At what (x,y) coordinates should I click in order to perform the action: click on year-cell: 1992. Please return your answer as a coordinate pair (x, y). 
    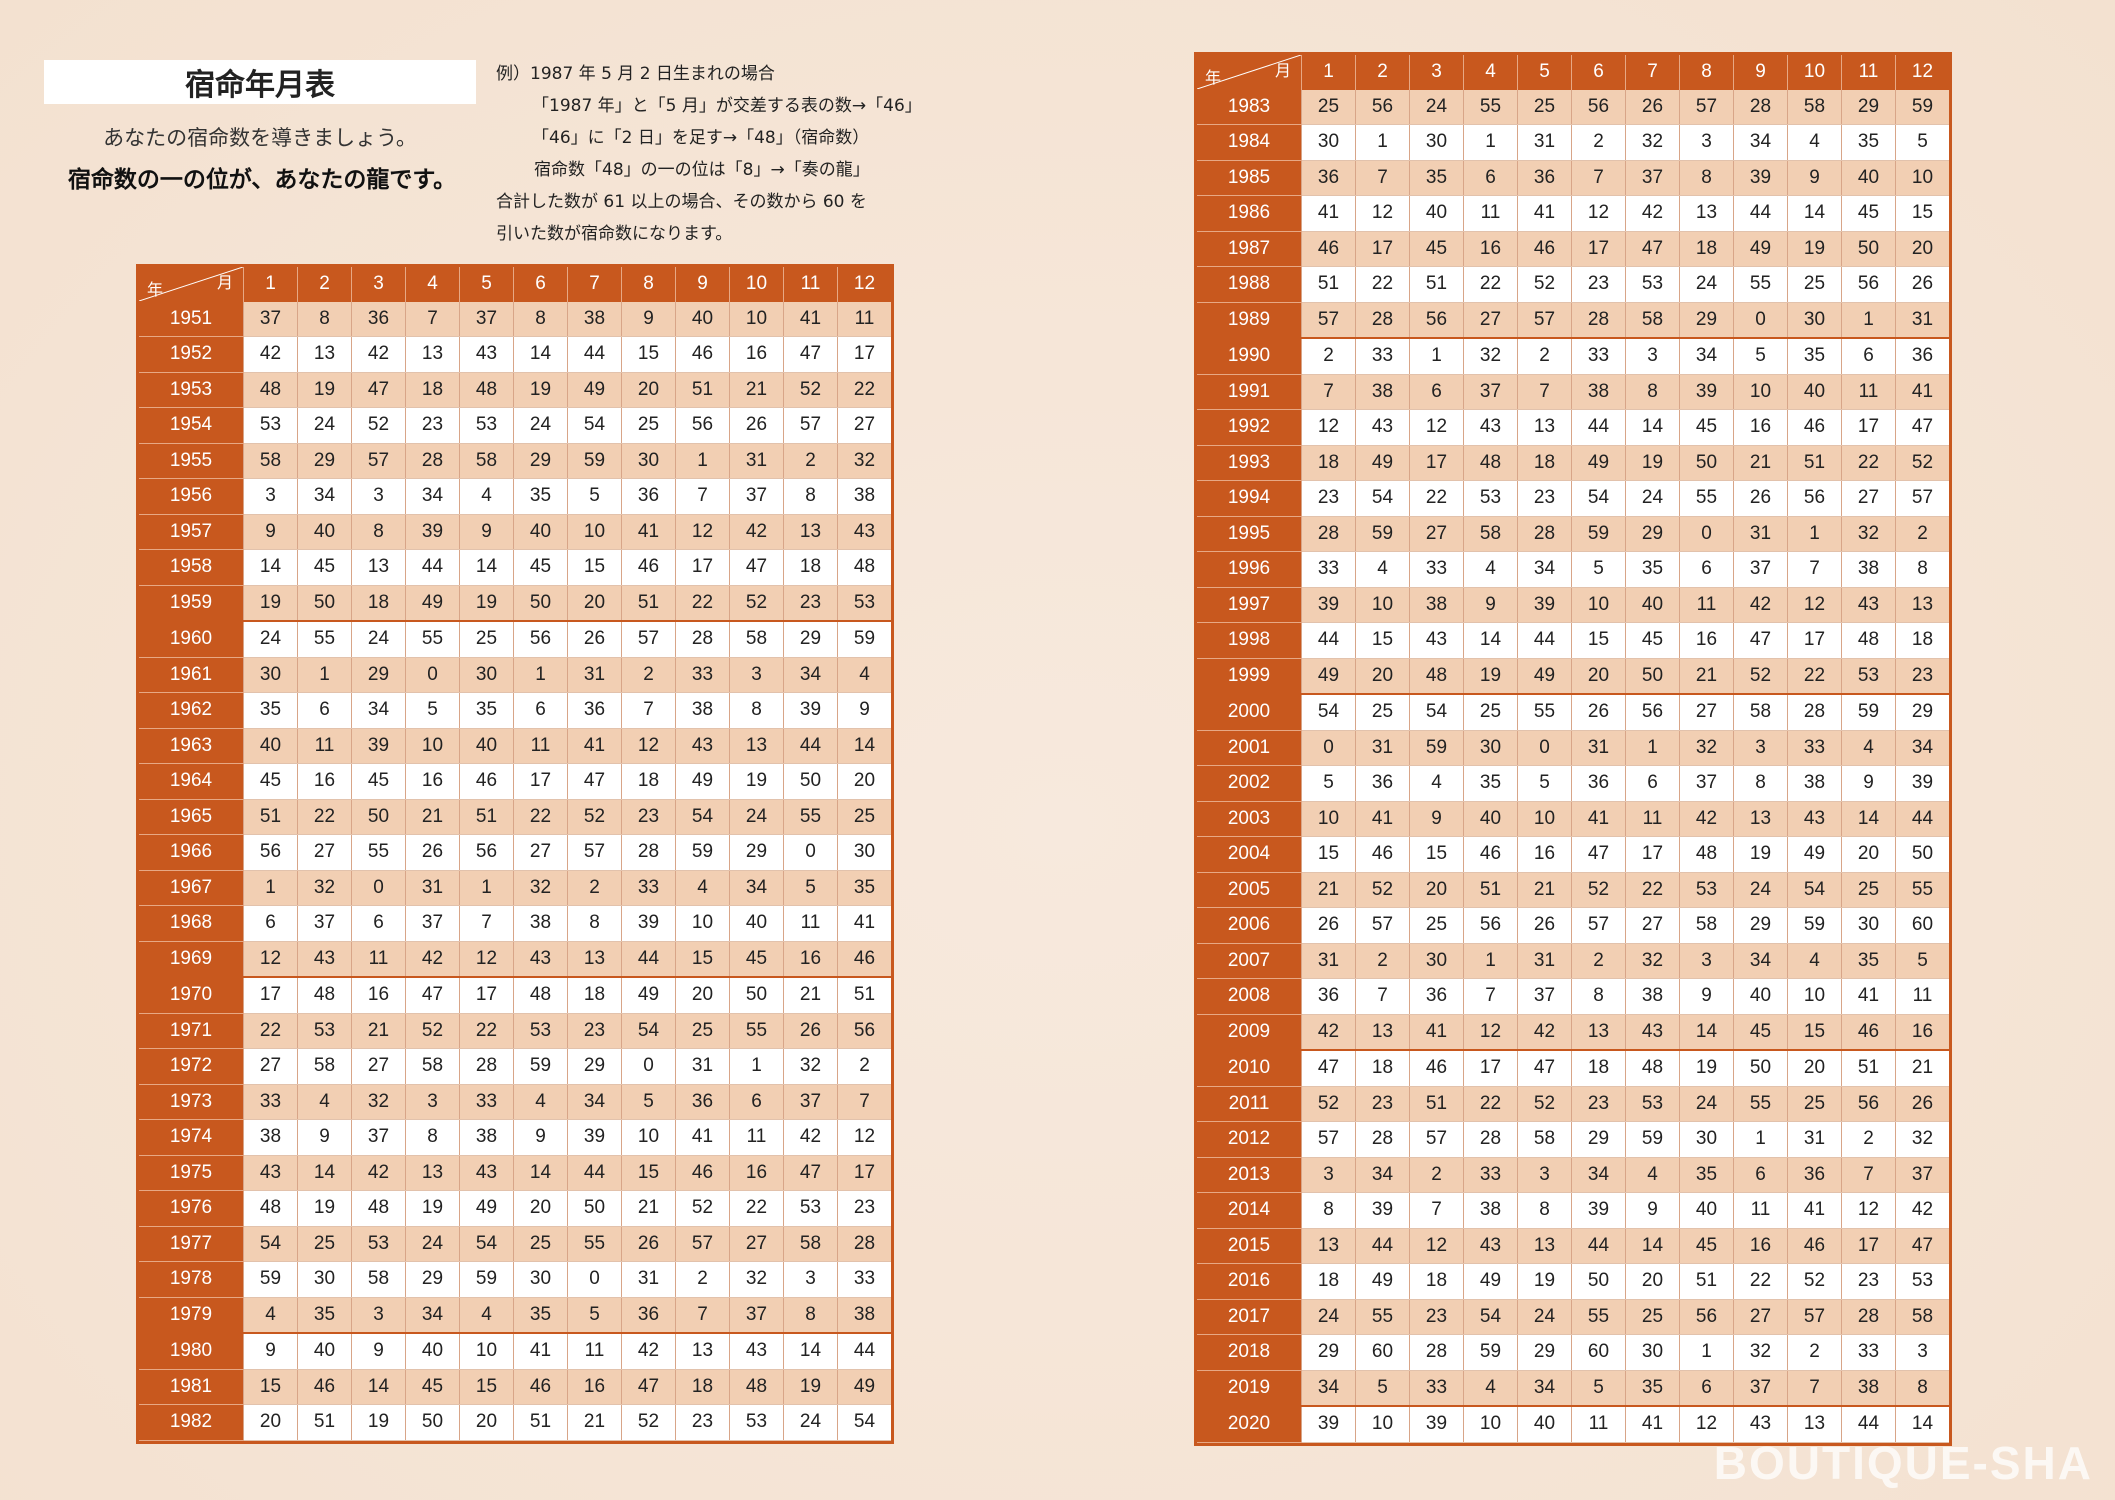
    Looking at the image, I should click on (1249, 427).